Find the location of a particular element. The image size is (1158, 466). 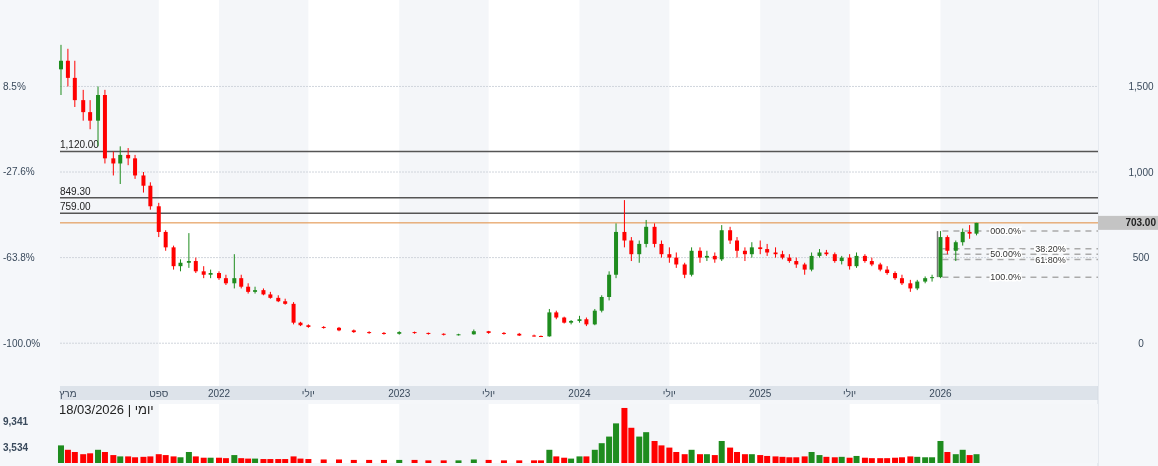

annotation: 100.0% is located at coordinates (1005, 277).